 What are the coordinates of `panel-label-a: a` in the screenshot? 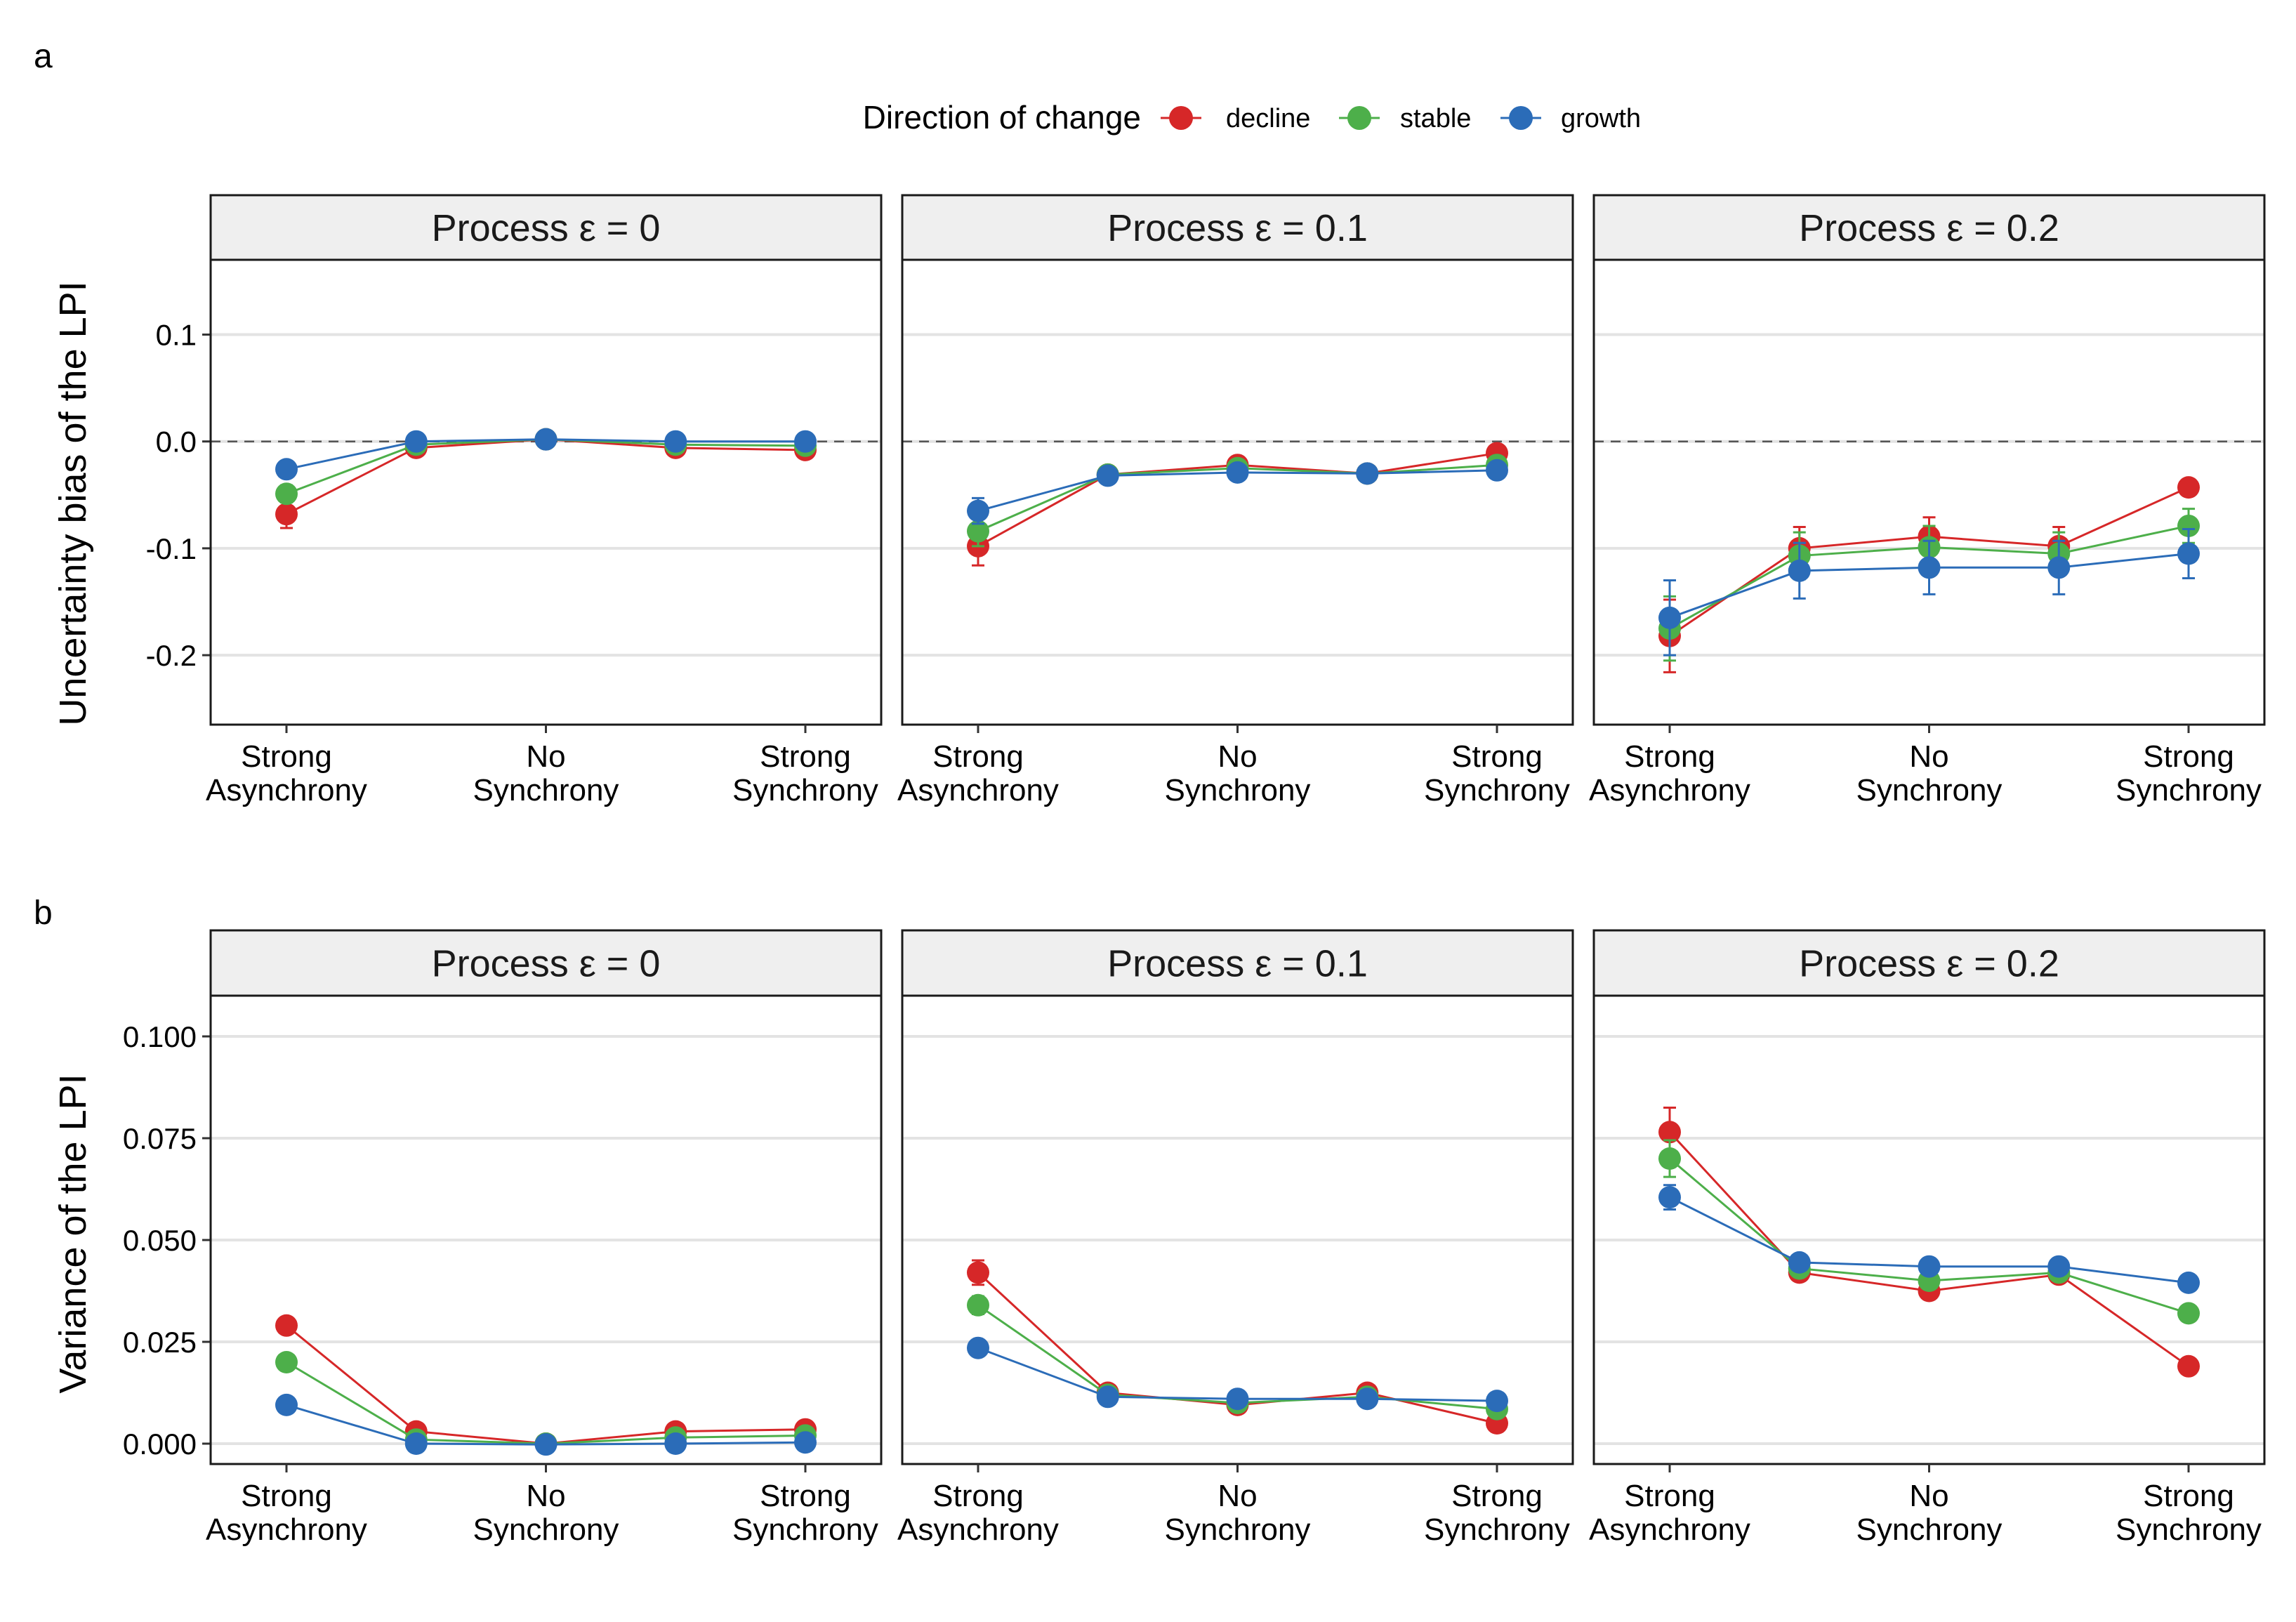 It's located at (43, 57).